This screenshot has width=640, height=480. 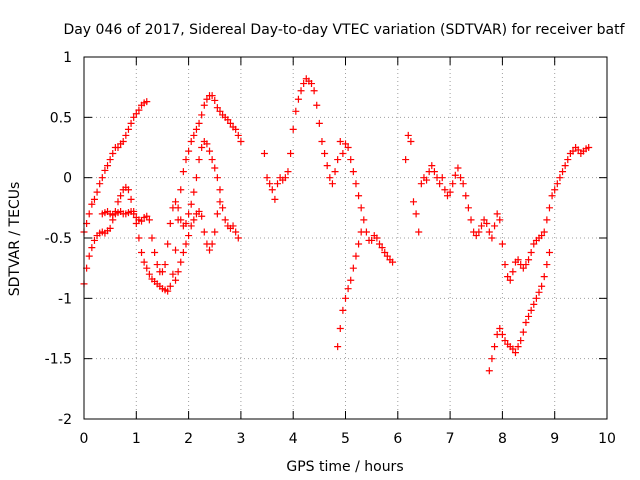 What do you see at coordinates (58, 360) in the screenshot?
I see `y-tick-label: -1.5` at bounding box center [58, 360].